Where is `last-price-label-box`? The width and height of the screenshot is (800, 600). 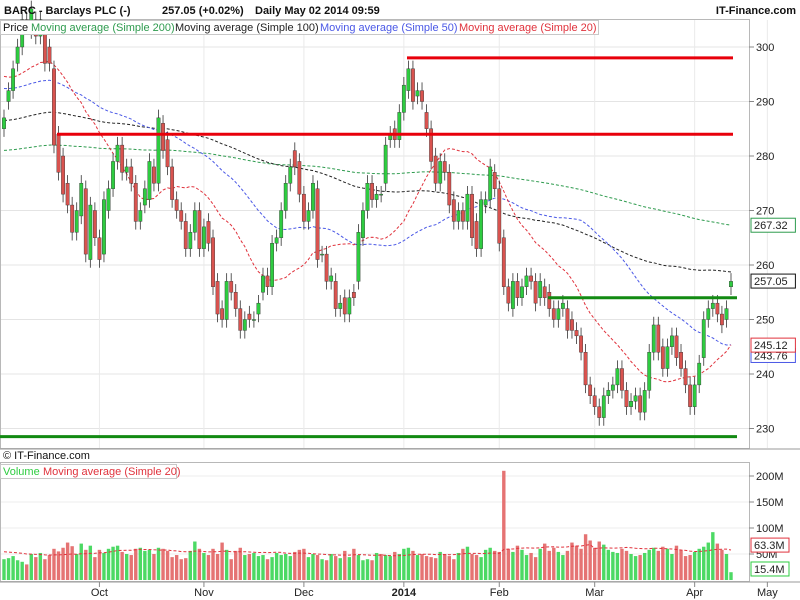
last-price-label-box is located at coordinates (773, 281).